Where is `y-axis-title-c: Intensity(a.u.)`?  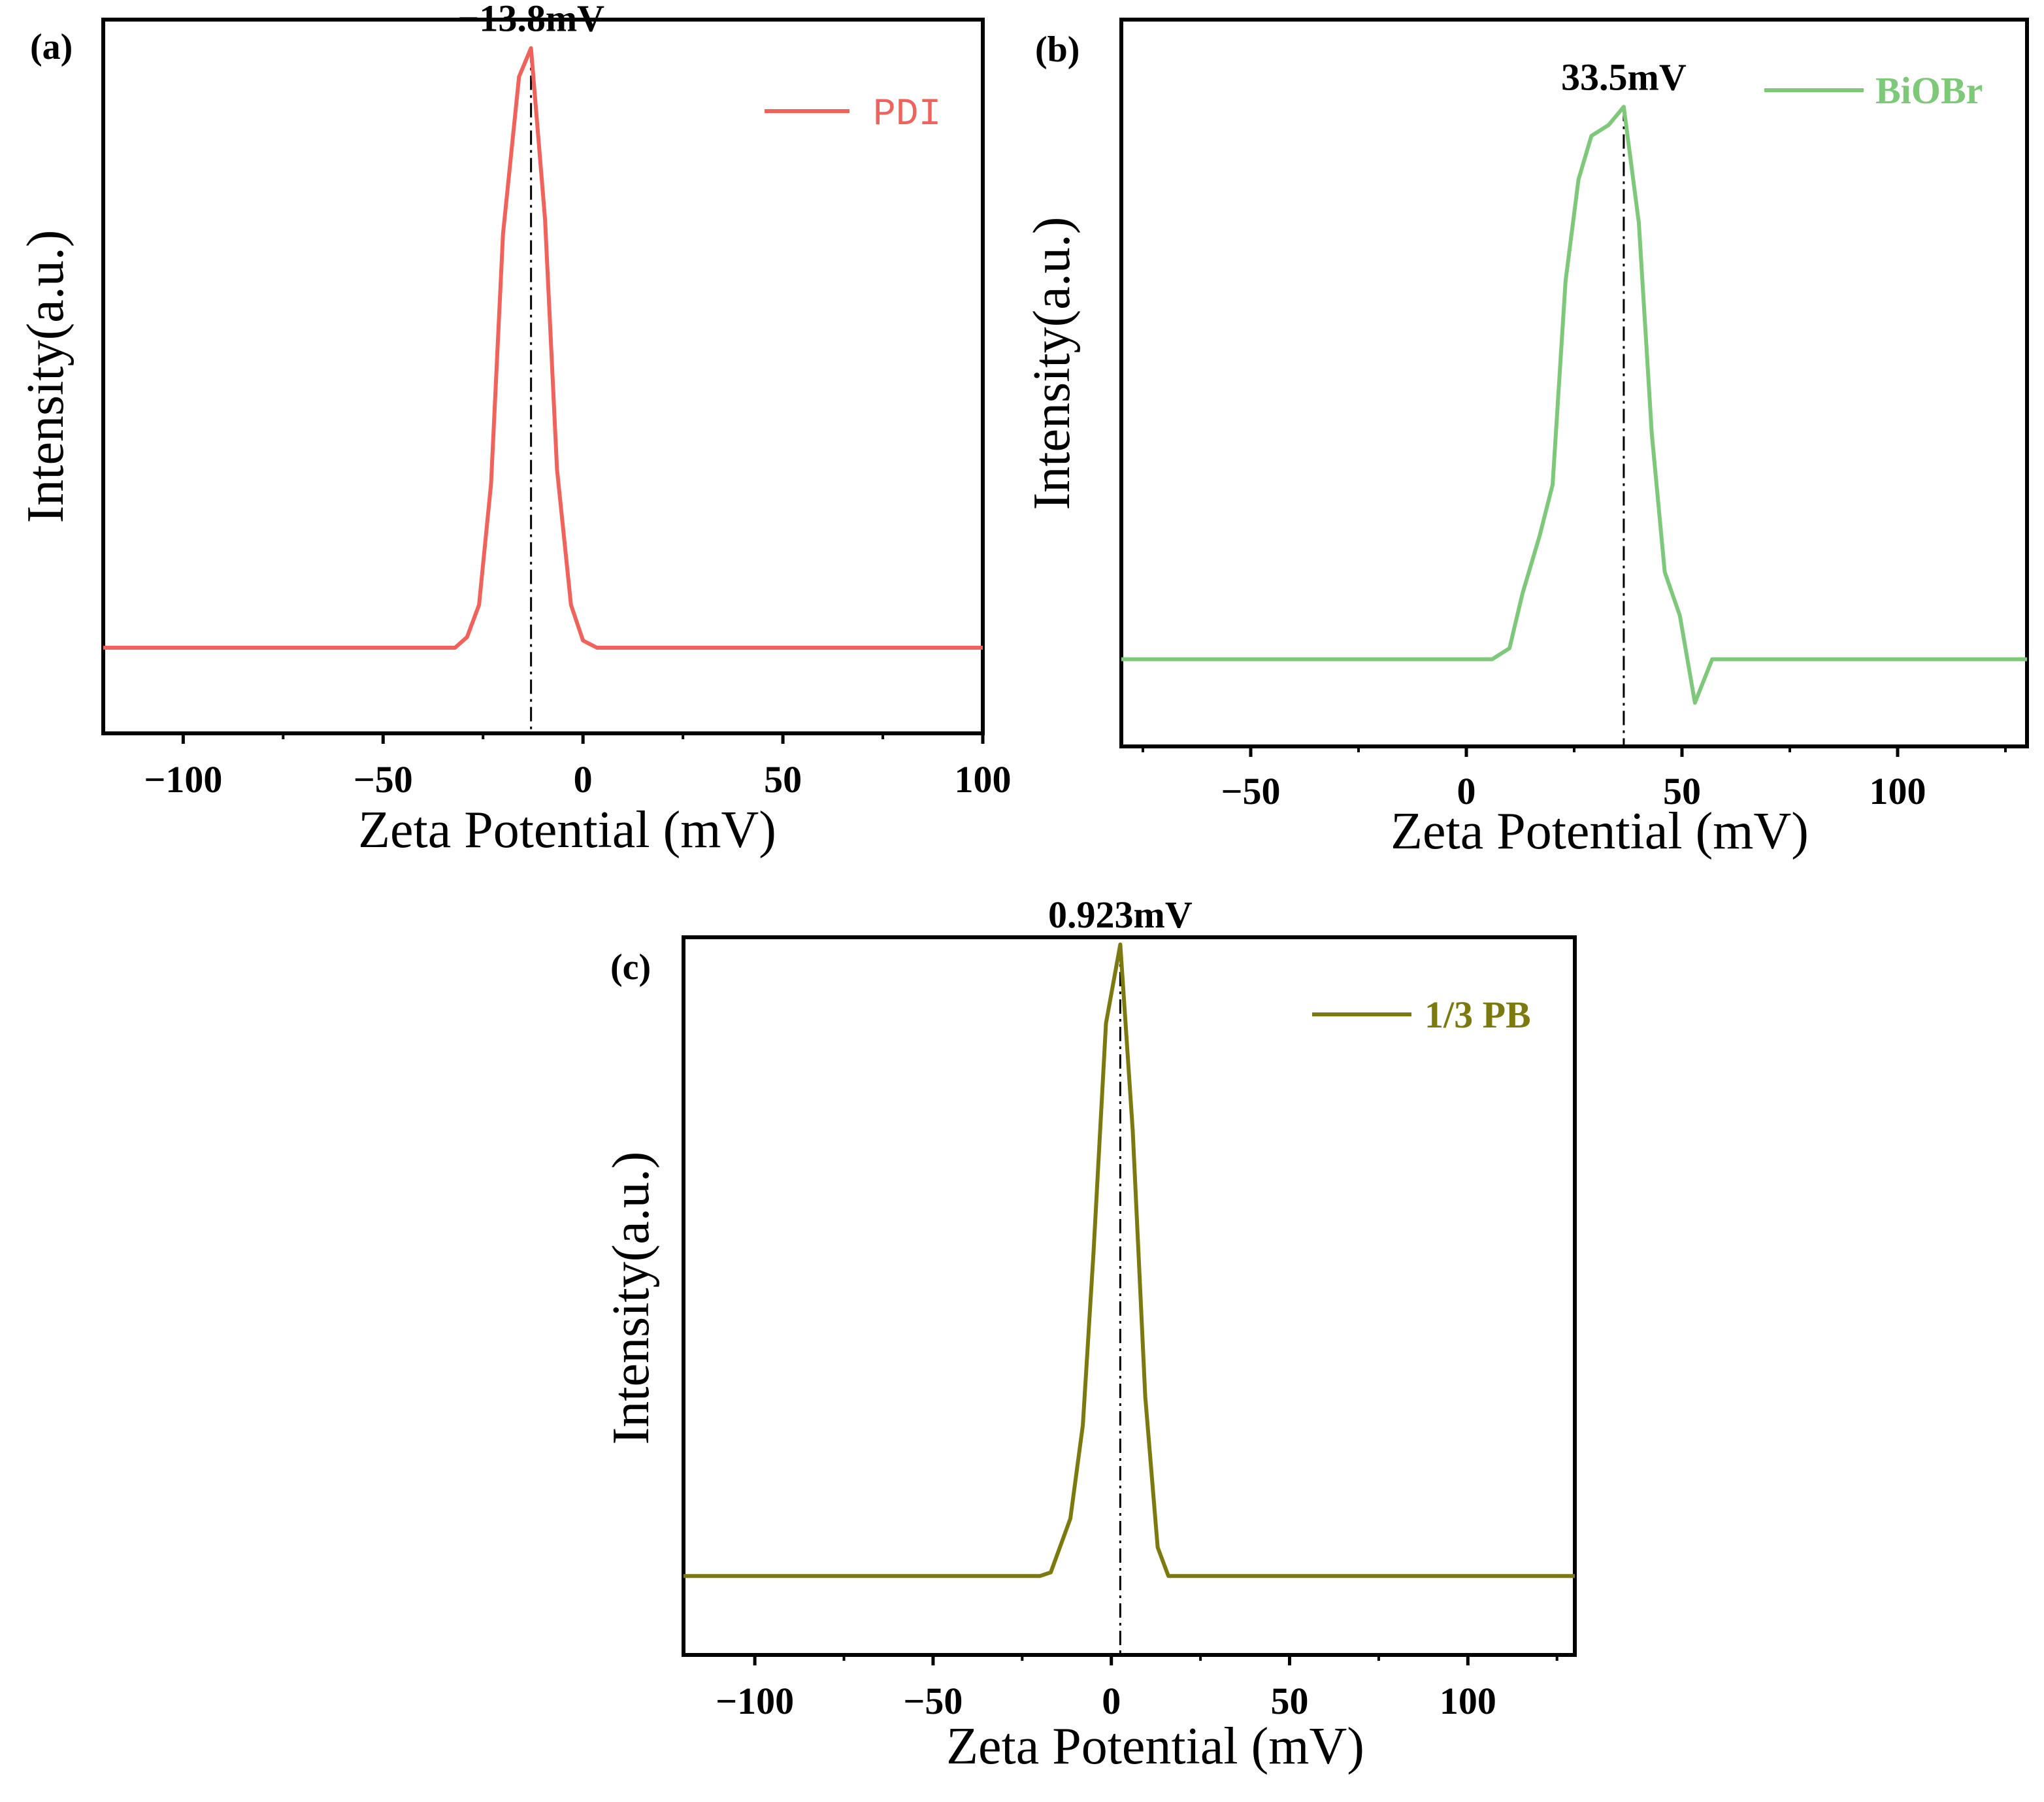
y-axis-title-c: Intensity(a.u.) is located at coordinates (631, 1298).